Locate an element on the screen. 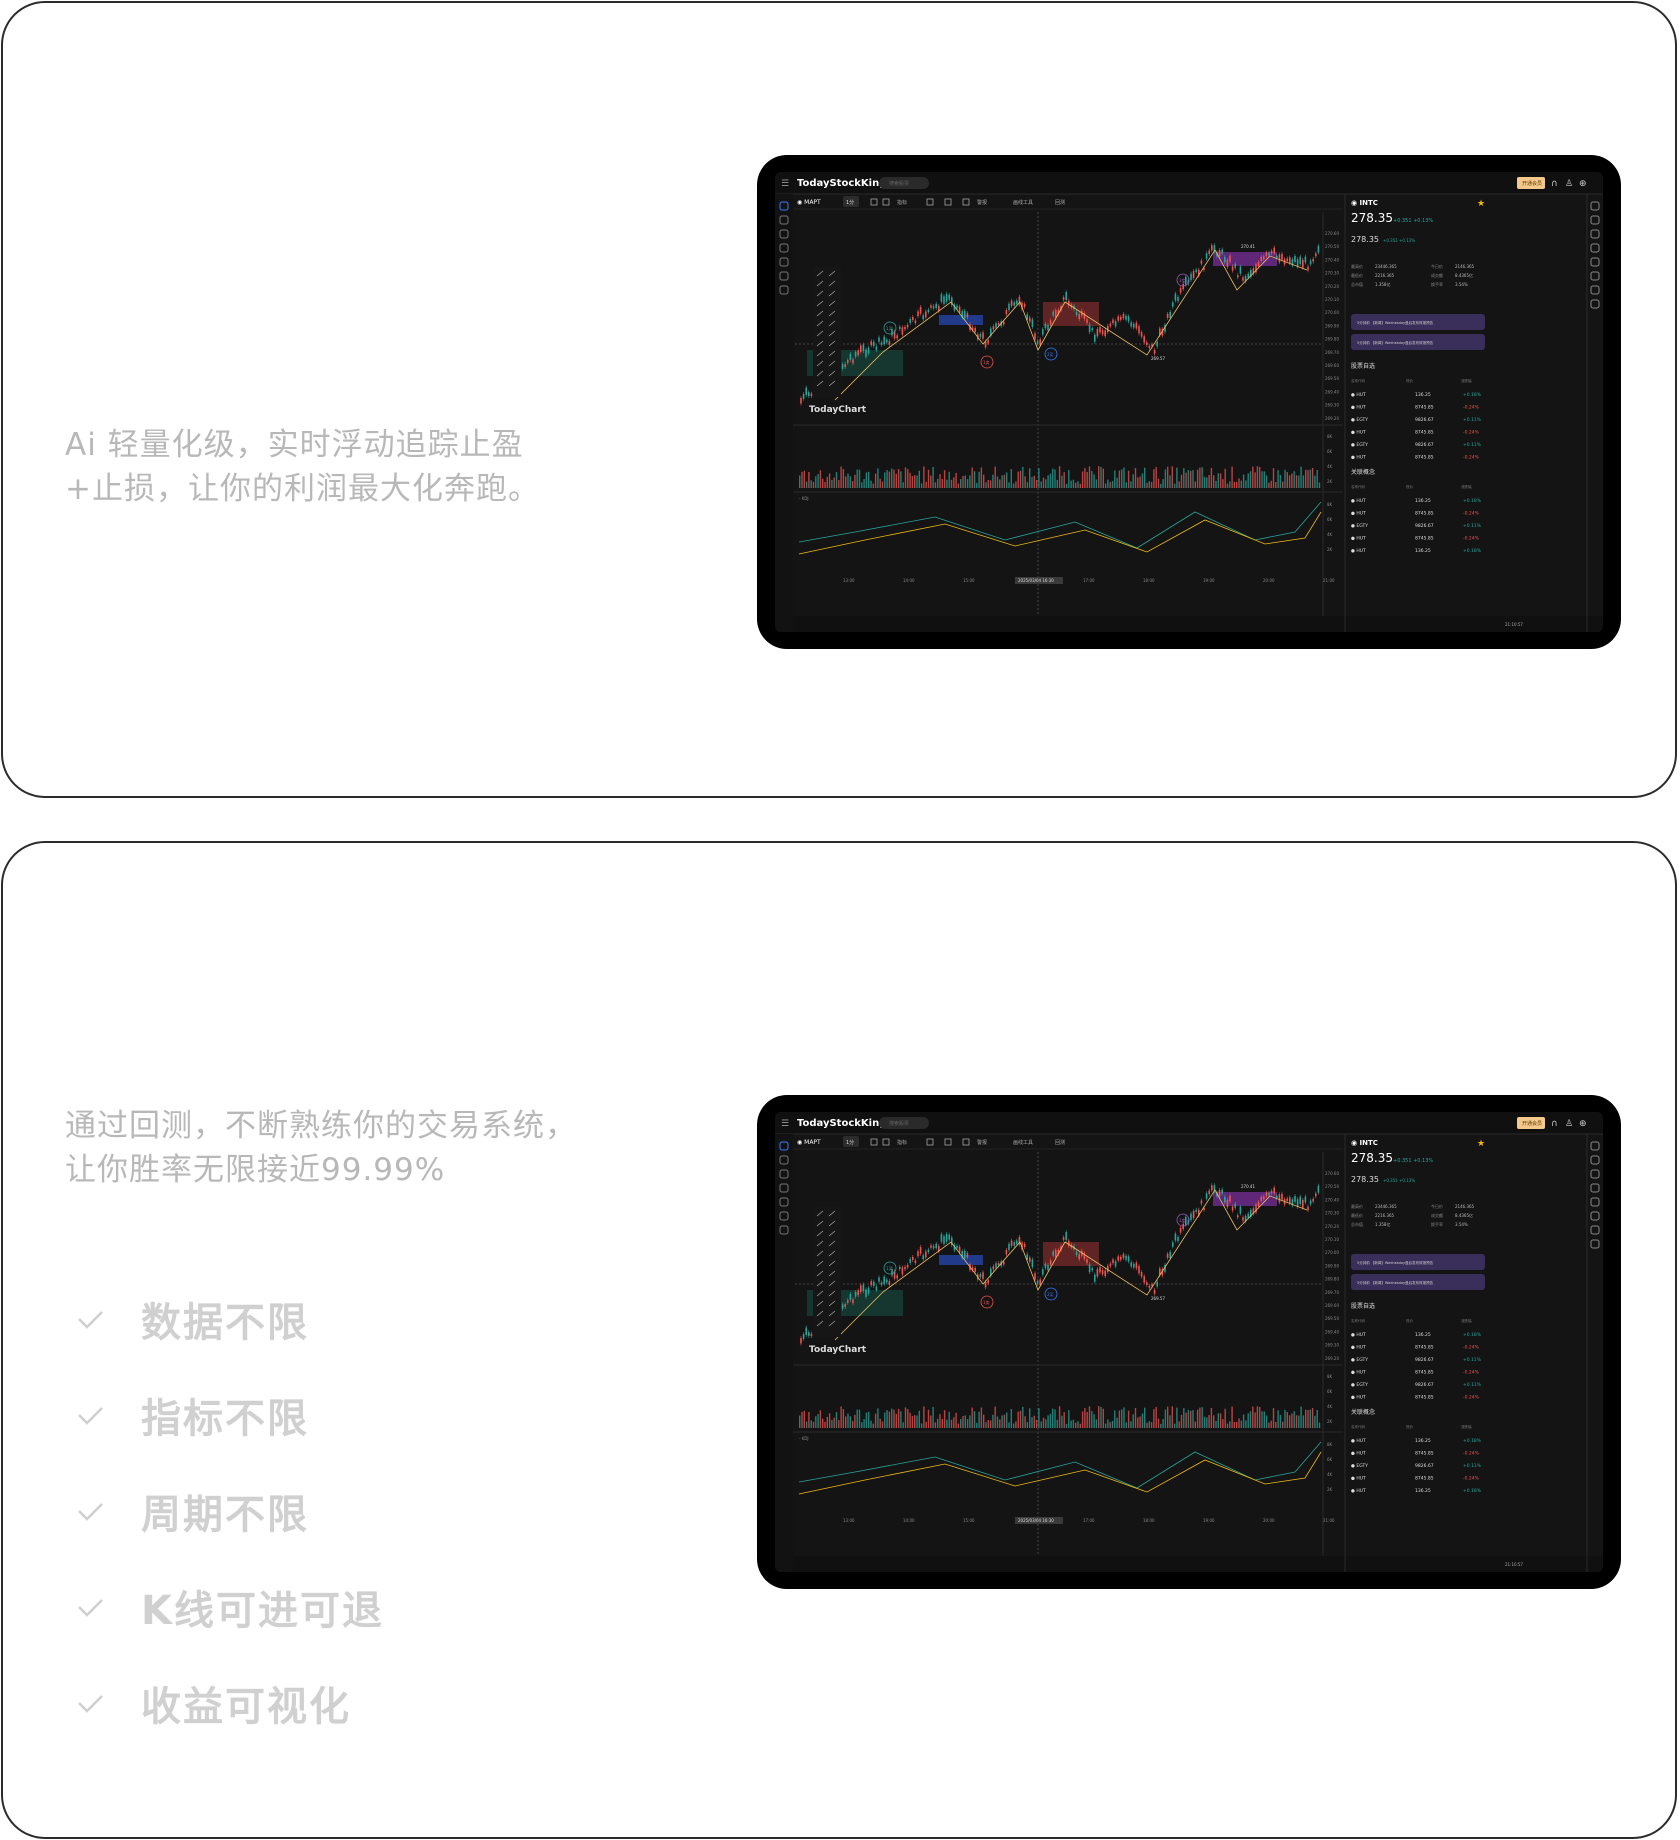 The image size is (1680, 1840). period-selector is located at coordinates (851, 201).